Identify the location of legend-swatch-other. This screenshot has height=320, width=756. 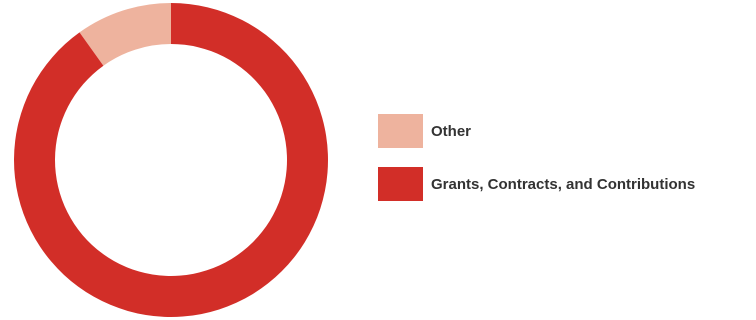
(400, 131).